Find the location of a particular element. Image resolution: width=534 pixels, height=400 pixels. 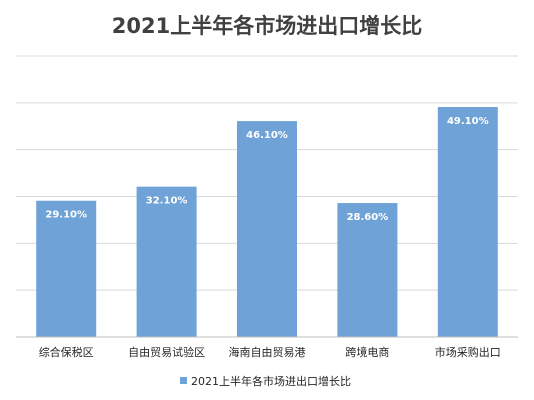

x-axis-tick-labels: 综合保税区 自由贸易试验区 海南自由贸易港 跨境电商 市场采购出口 is located at coordinates (270, 352).